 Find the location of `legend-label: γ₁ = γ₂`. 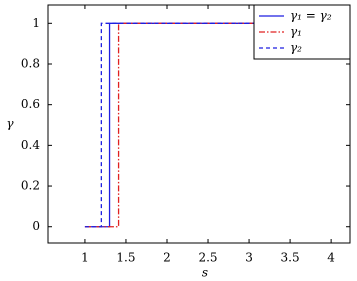

legend-label: γ₁ = γ₂ is located at coordinates (311, 16).